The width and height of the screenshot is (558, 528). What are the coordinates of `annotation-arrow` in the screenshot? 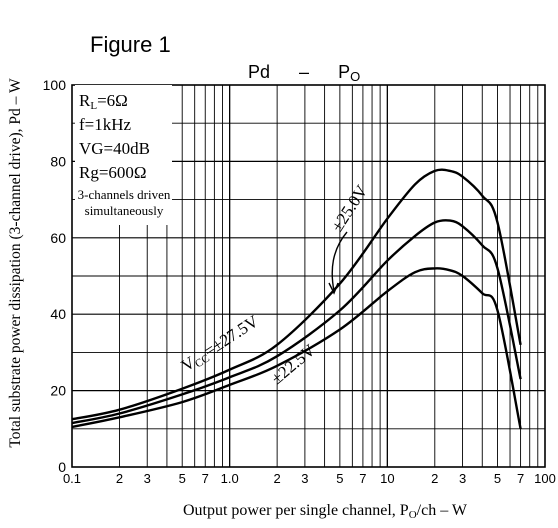 It's located at (338, 262).